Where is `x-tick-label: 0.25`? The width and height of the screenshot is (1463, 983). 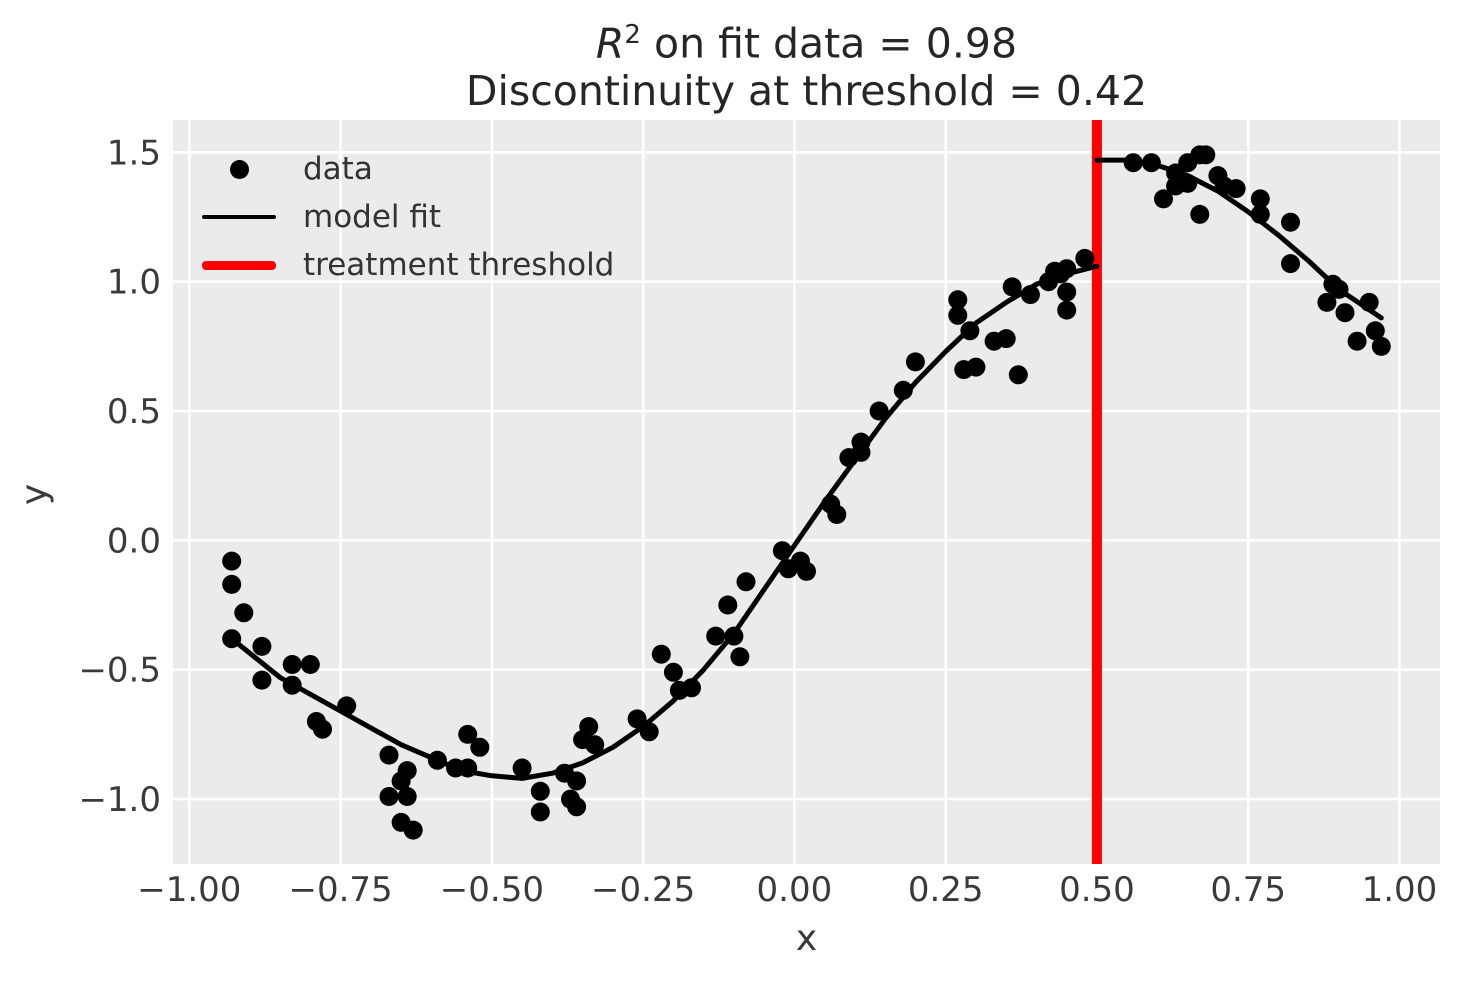
x-tick-label: 0.25 is located at coordinates (946, 890).